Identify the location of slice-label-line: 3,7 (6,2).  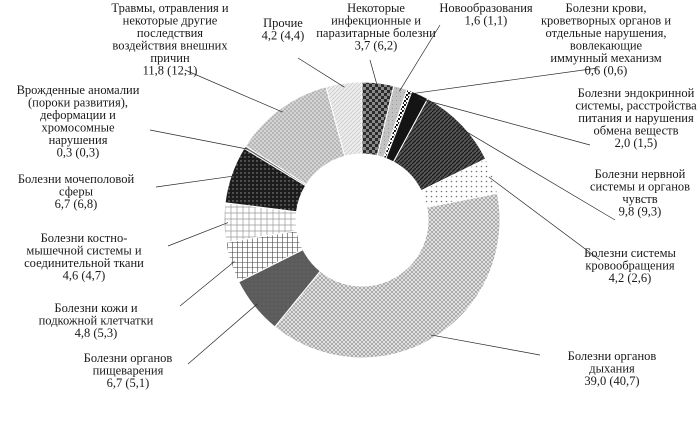
(376, 46).